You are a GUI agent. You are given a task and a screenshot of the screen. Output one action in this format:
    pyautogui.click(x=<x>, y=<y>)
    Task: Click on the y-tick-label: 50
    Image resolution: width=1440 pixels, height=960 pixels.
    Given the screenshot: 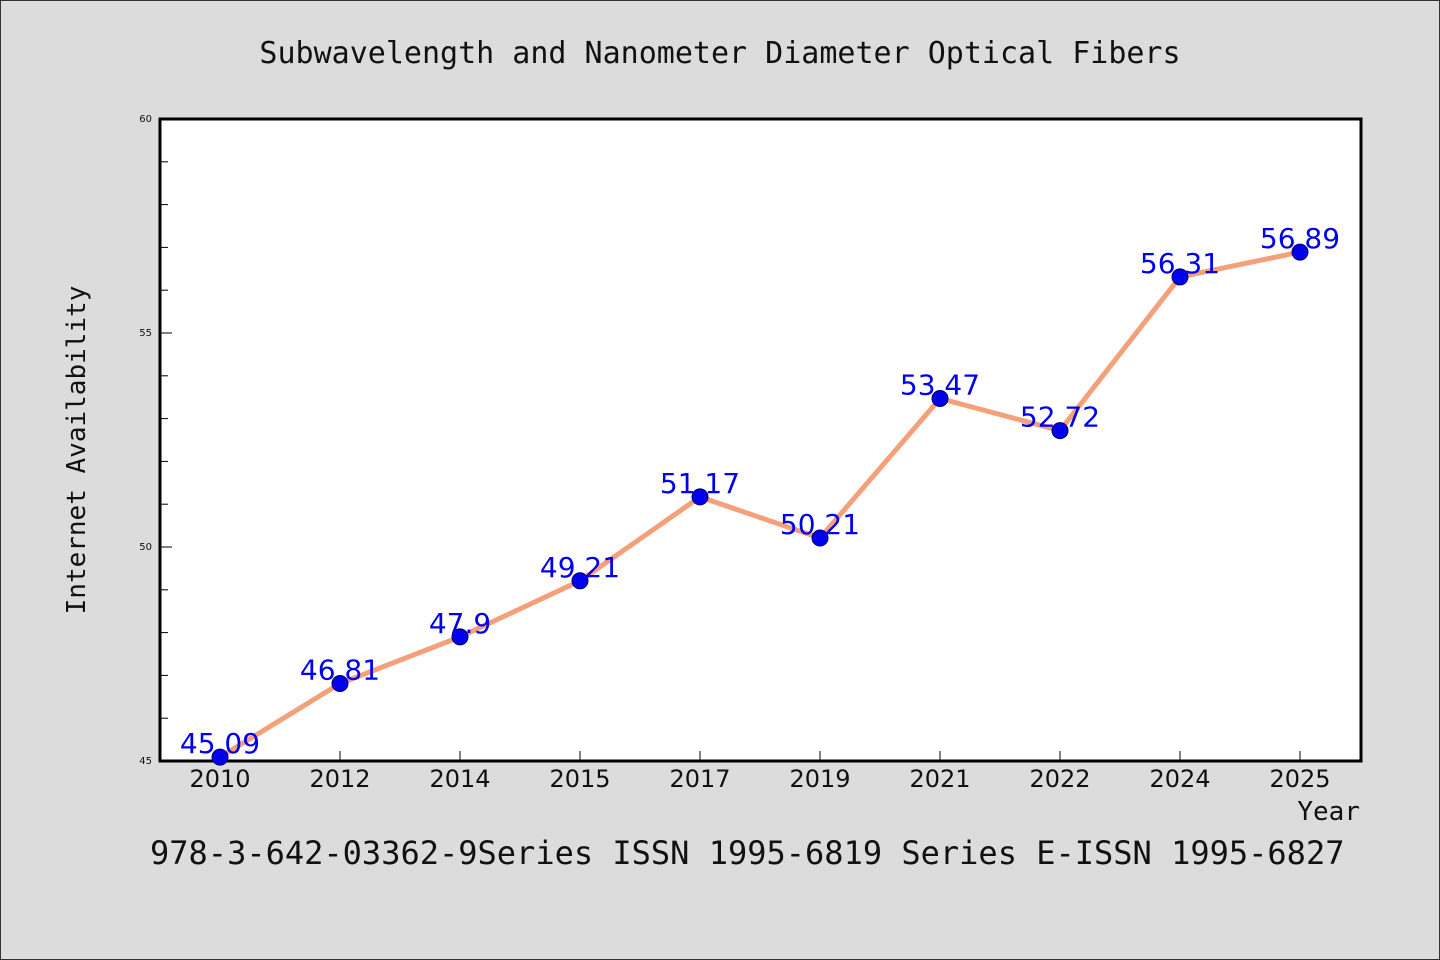 What is the action you would take?
    pyautogui.click(x=145, y=547)
    